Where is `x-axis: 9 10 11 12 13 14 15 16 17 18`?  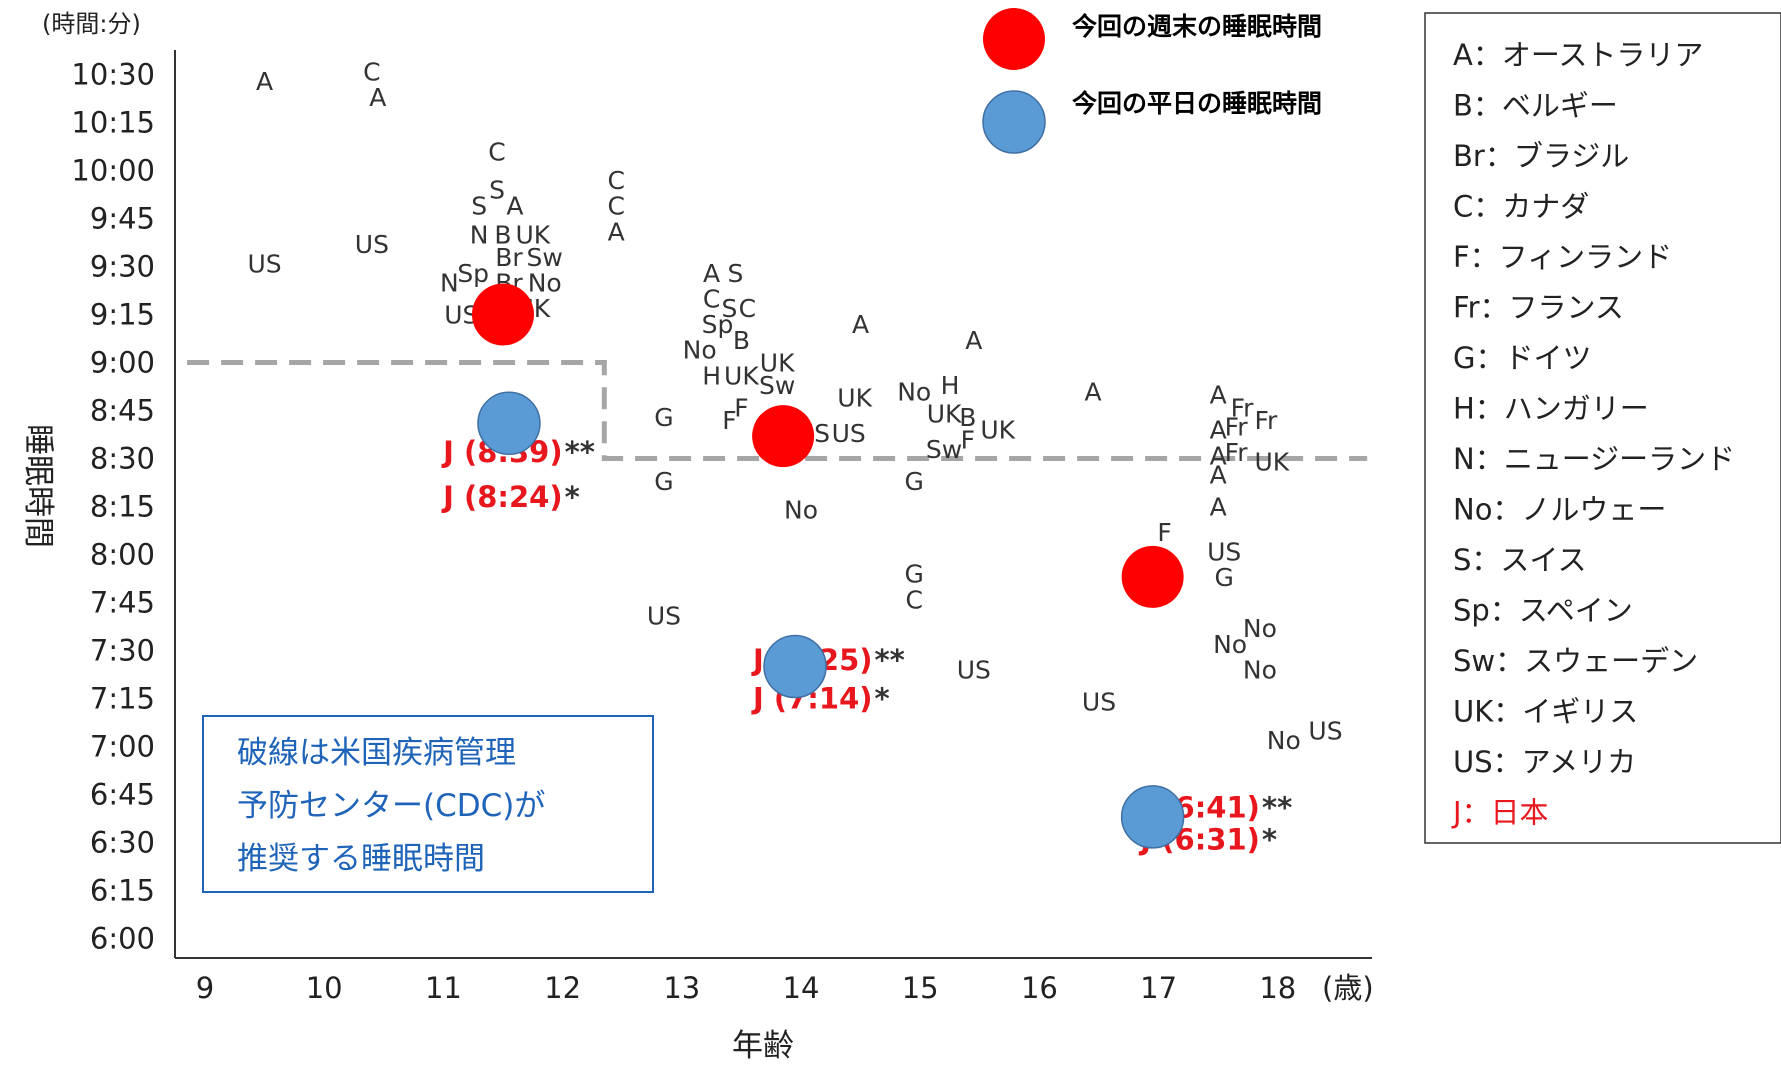
x-axis: 9 10 11 12 13 14 15 16 17 18 is located at coordinates (746, 988).